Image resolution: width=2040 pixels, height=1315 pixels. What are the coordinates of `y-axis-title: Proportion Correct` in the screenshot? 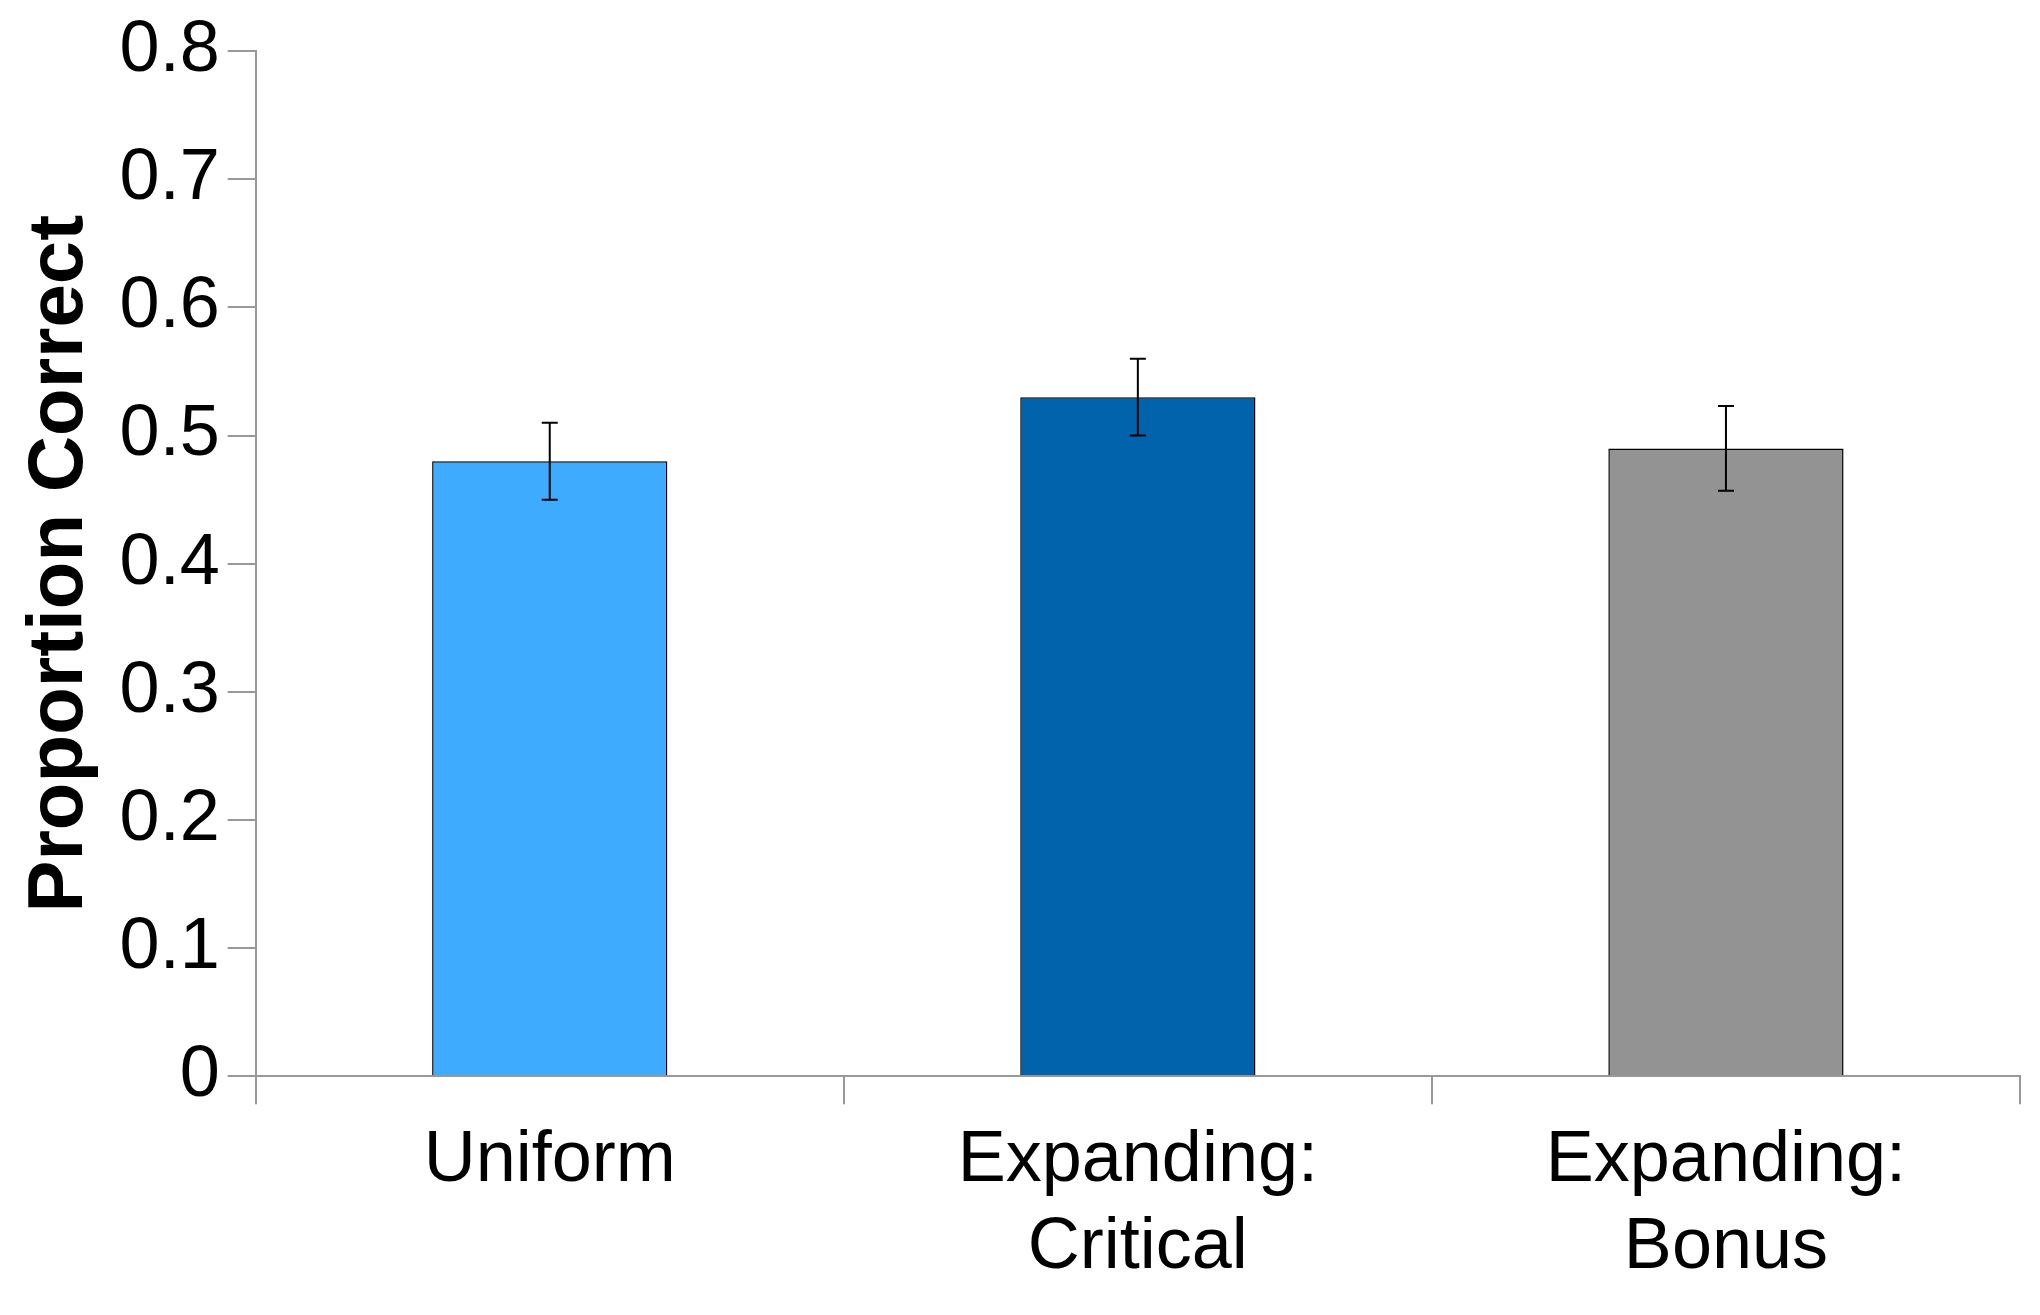 It's located at (55, 563).